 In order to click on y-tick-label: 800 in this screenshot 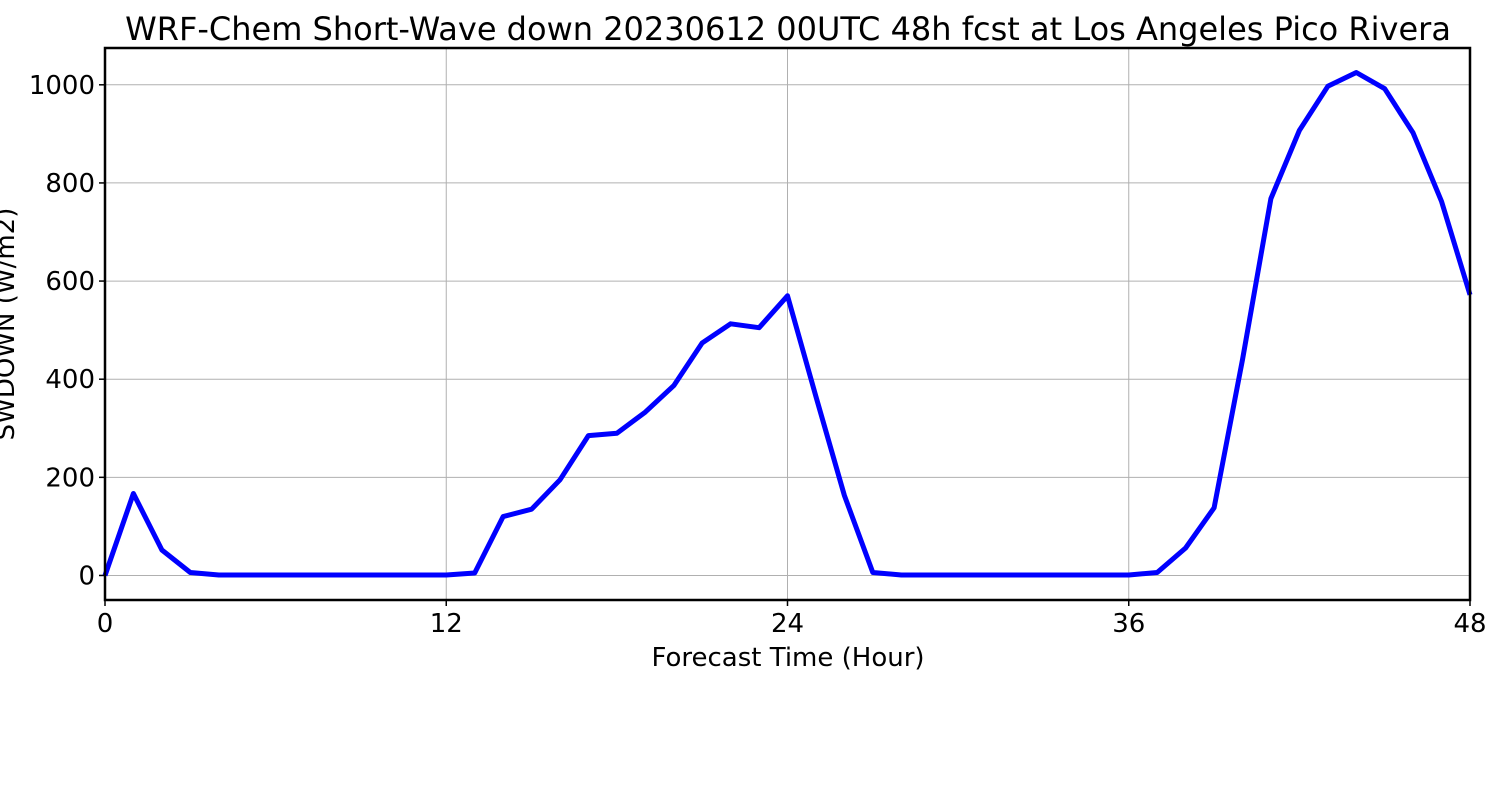, I will do `click(70, 184)`.